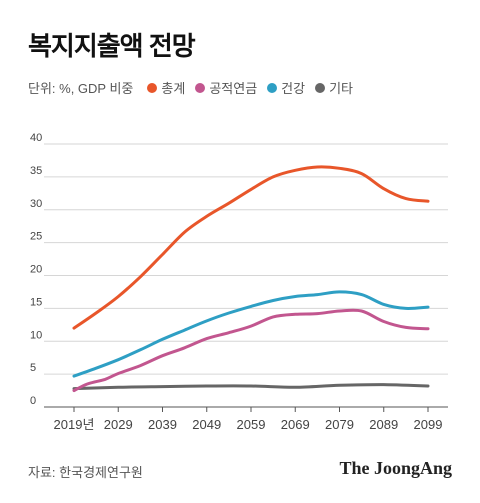  I want to click on y-tick-label: 25, so click(36, 237).